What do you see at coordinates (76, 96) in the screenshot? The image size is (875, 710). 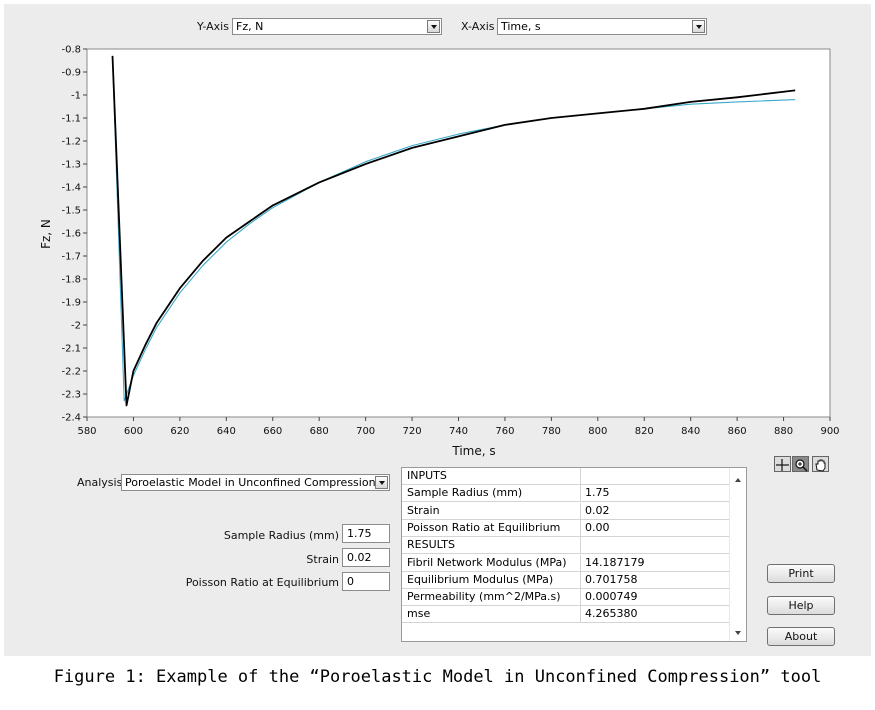 I see `y-tick-label: -1` at bounding box center [76, 96].